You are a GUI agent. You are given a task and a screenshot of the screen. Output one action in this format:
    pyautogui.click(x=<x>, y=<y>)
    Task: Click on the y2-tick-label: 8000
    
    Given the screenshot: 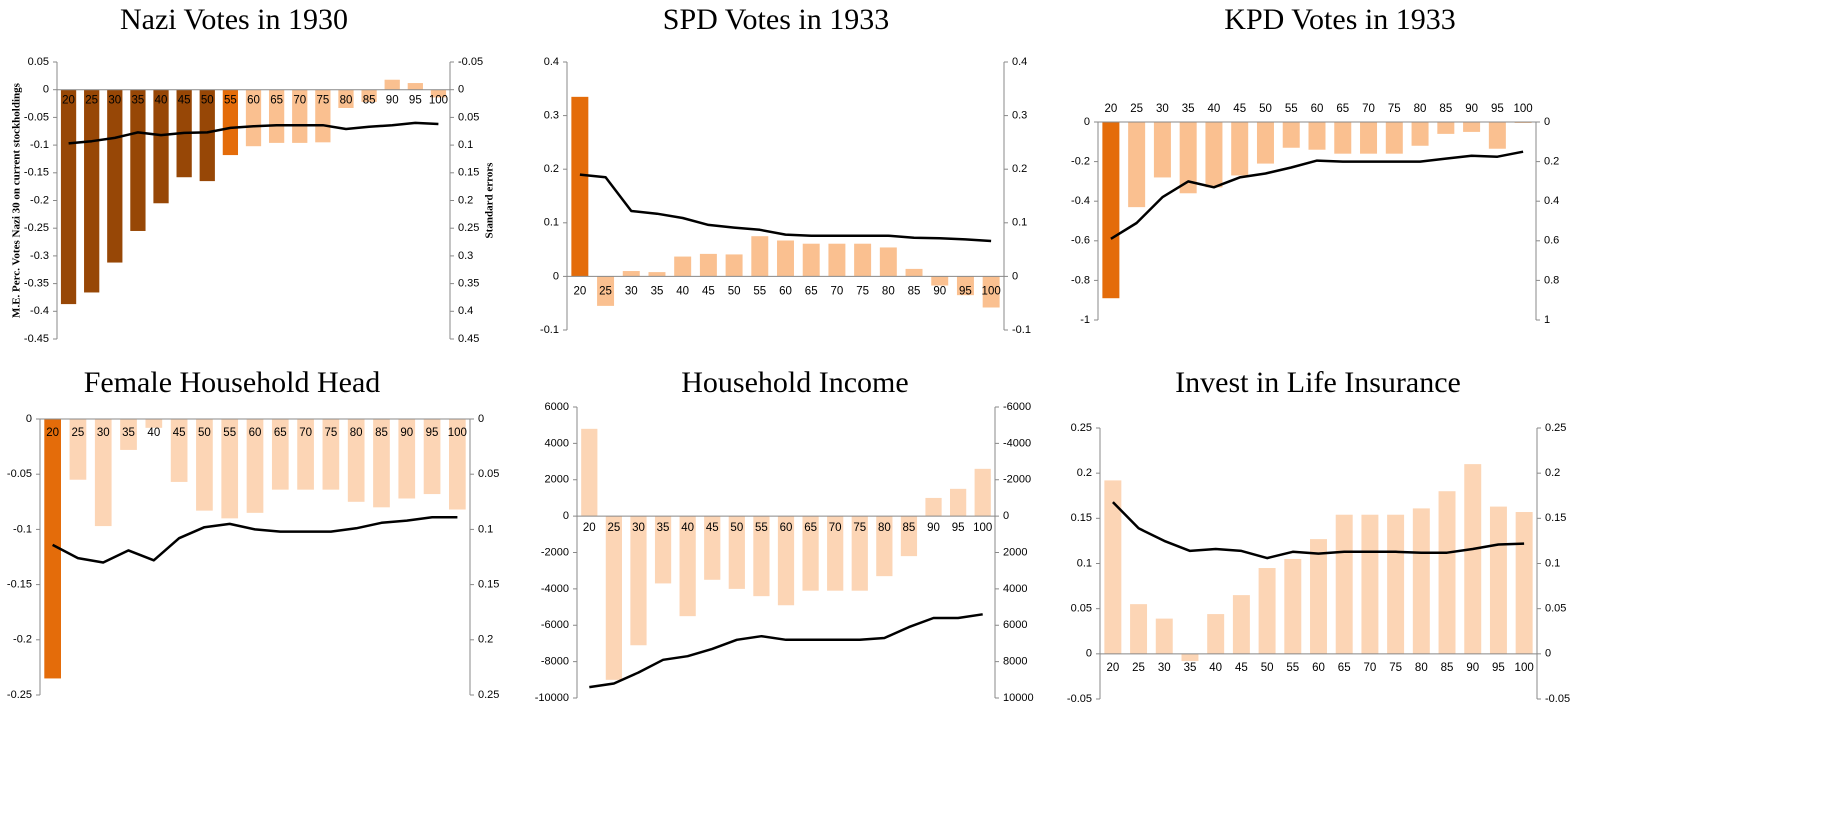 What is the action you would take?
    pyautogui.click(x=1015, y=662)
    